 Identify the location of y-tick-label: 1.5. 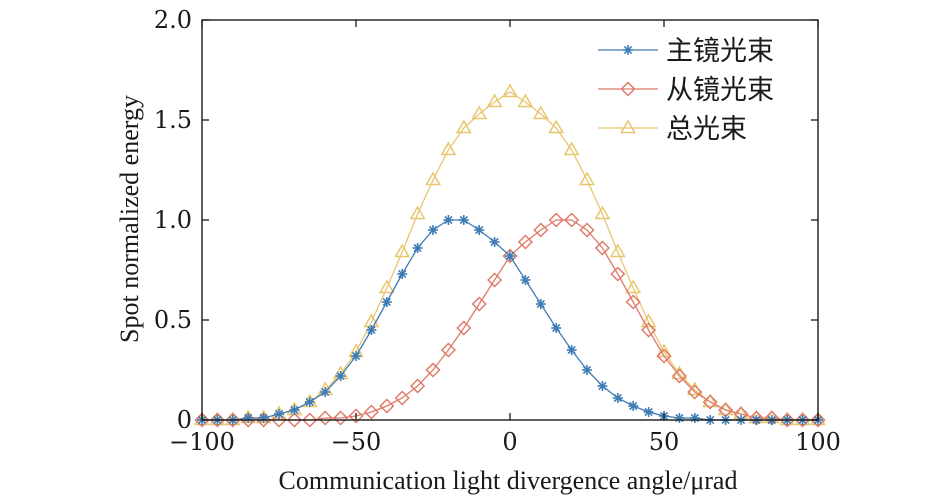
(173, 120).